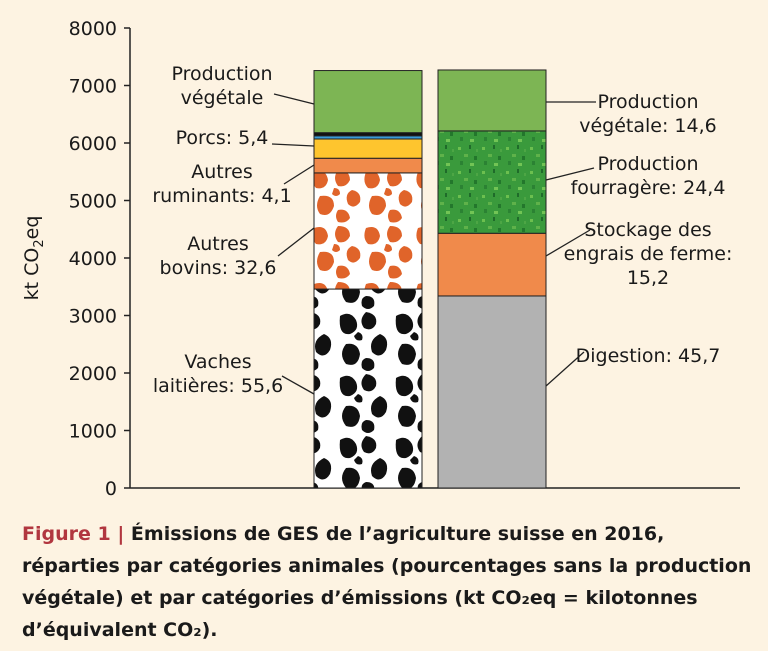 The height and width of the screenshot is (651, 768). Describe the element at coordinates (66, 534) in the screenshot. I see `figure-label: Figure 1` at that location.